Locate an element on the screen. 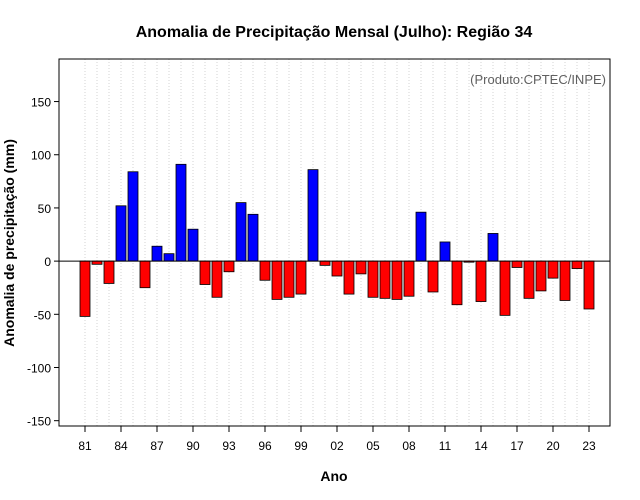  bar-2022 is located at coordinates (577, 264).